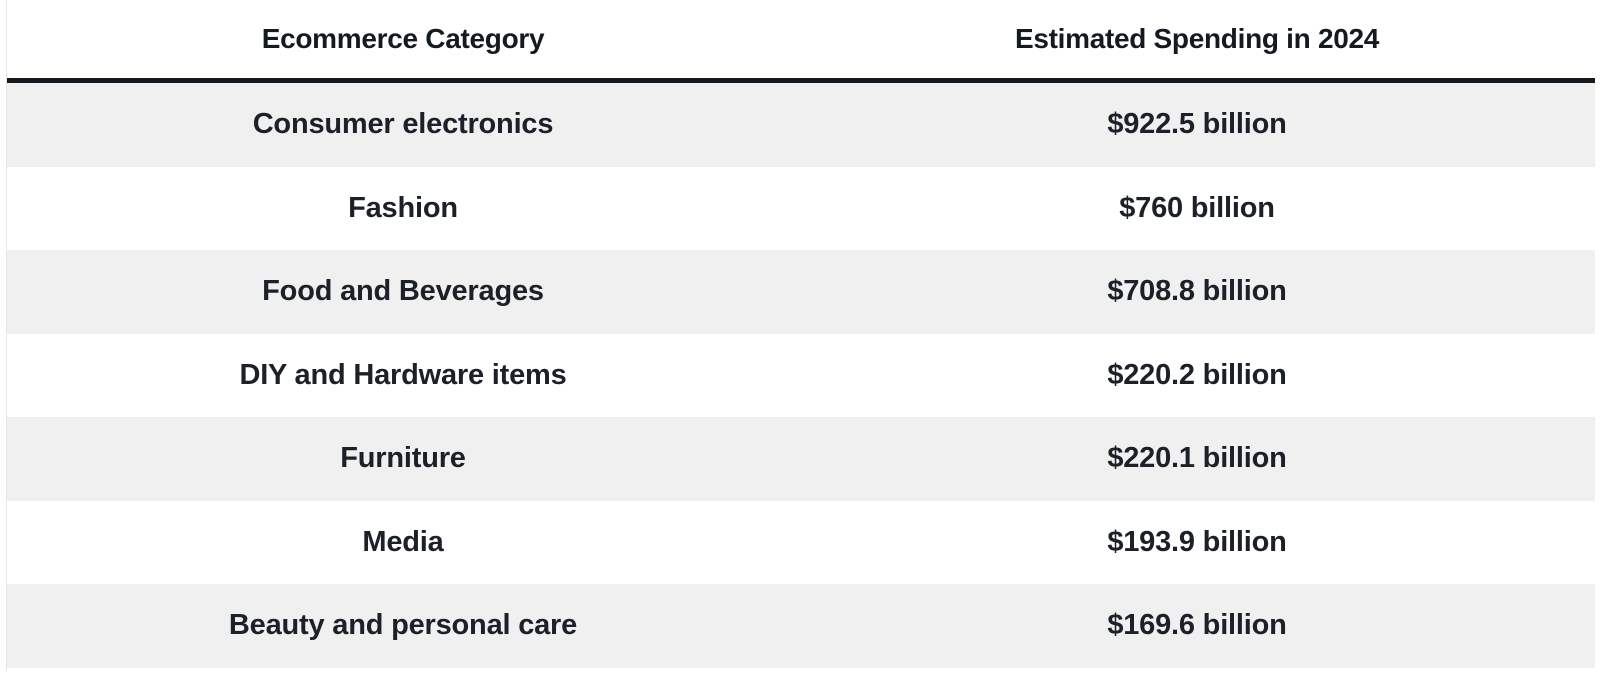  Describe the element at coordinates (403, 541) in the screenshot. I see `category-cell: Media` at that location.